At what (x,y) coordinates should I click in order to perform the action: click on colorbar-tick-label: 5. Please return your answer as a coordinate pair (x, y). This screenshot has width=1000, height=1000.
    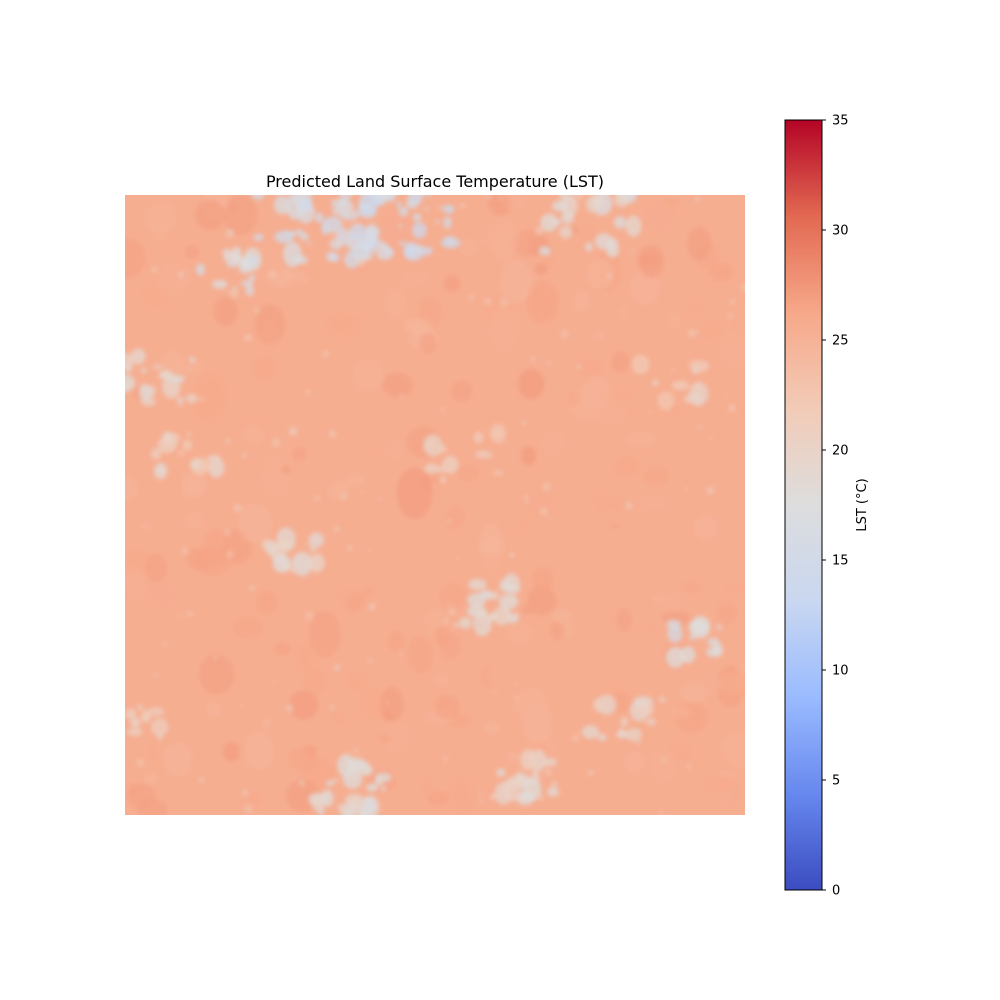
    Looking at the image, I should click on (836, 781).